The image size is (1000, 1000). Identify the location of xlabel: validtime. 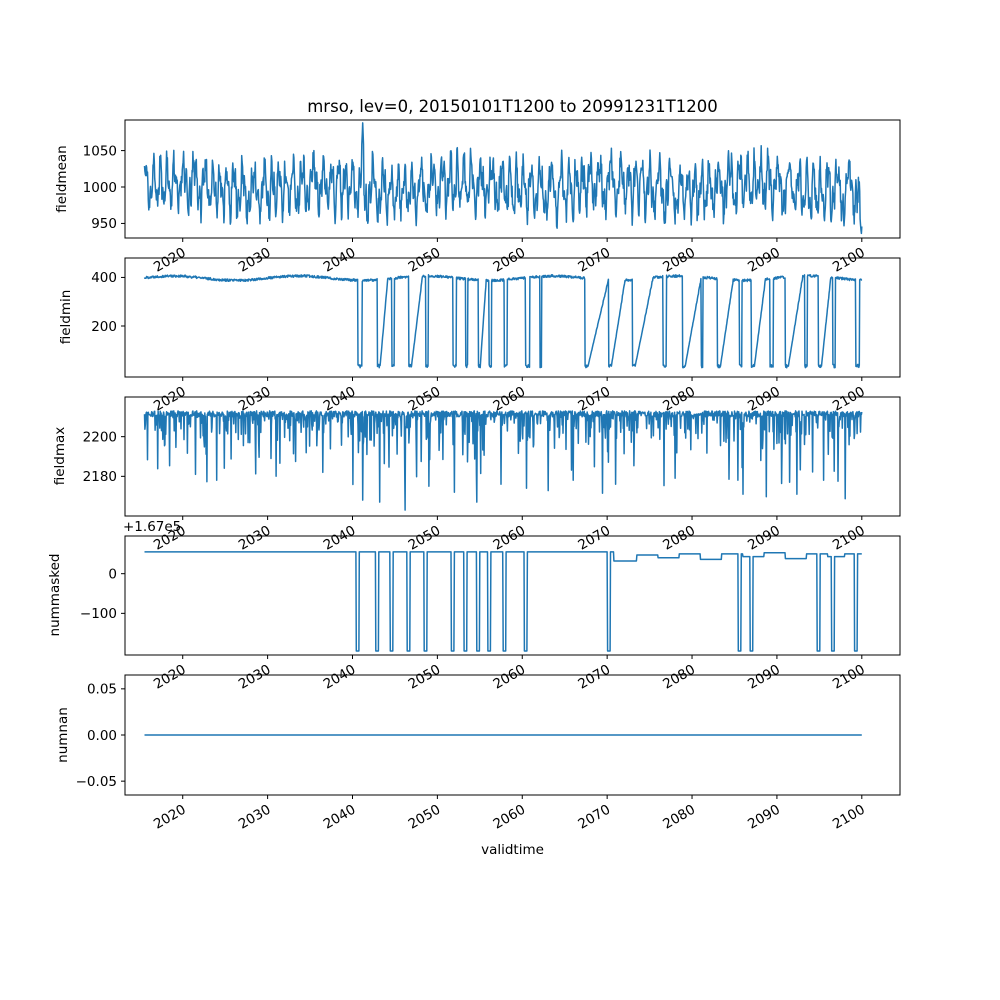
(512, 850).